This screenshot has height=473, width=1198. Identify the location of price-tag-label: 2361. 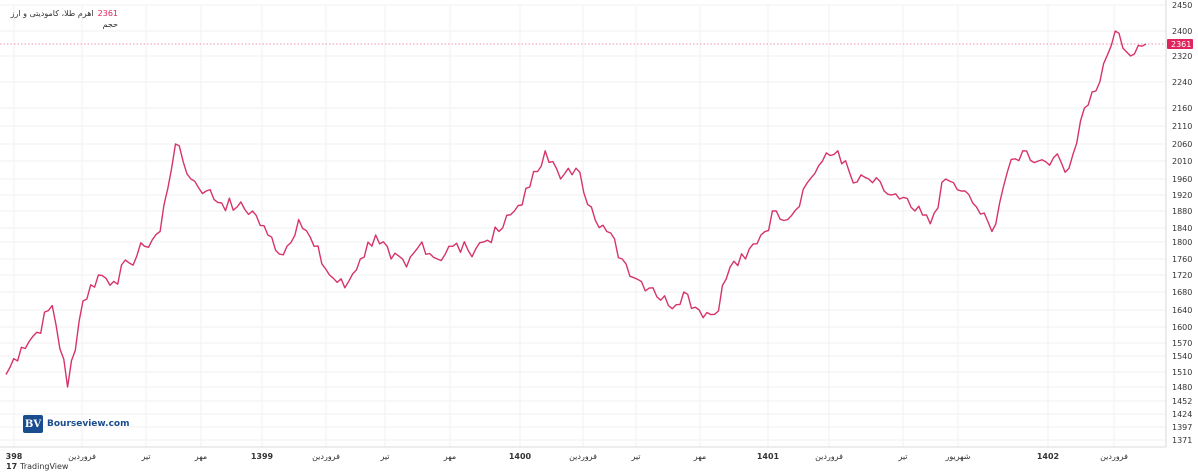
(1181, 44).